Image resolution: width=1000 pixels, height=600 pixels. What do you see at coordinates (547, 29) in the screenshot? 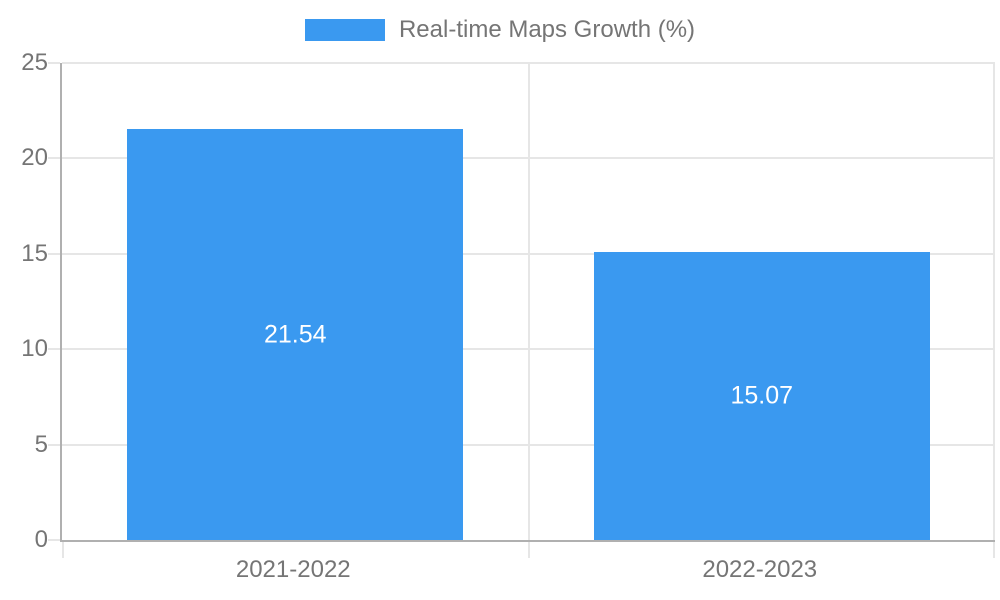
I see `legend-label: Real-time Maps Growth (%)` at bounding box center [547, 29].